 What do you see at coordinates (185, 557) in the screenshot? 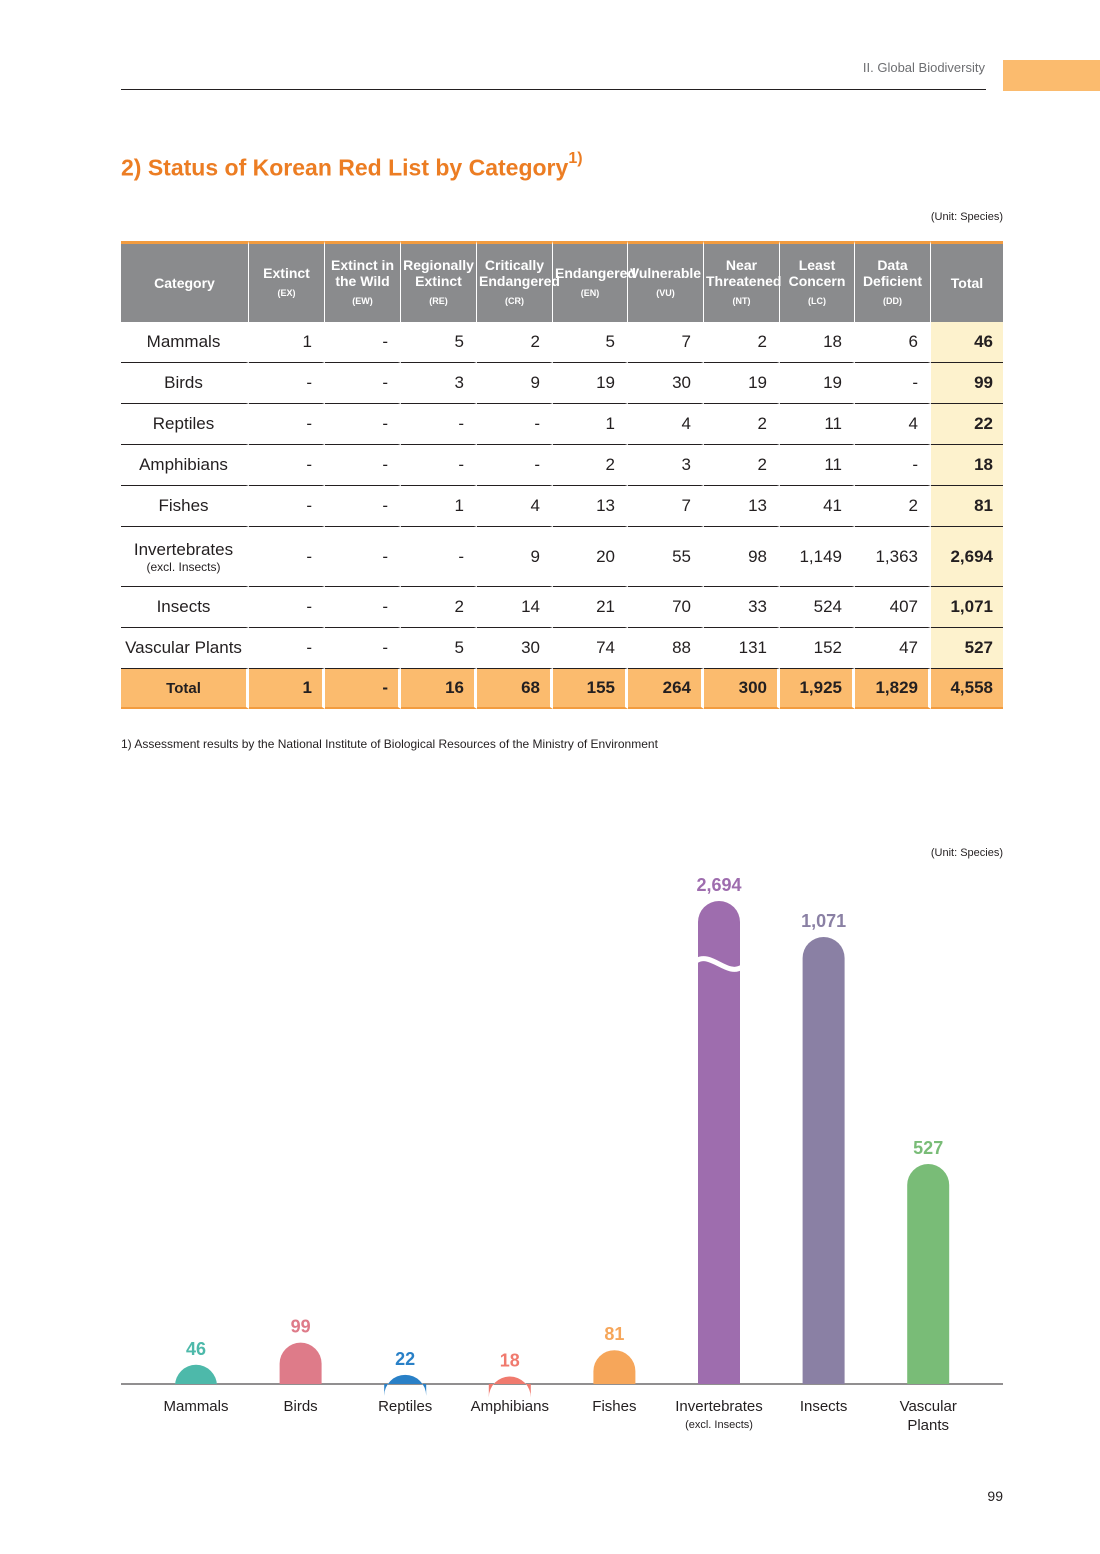
I see `row-category: Invertebrates (excl. Insects)` at bounding box center [185, 557].